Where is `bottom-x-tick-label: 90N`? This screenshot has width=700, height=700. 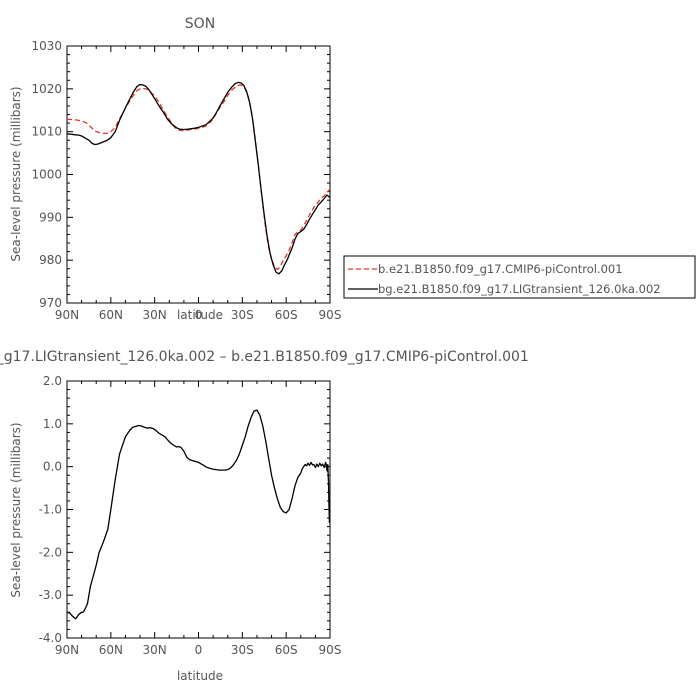
bottom-x-tick-label: 90N is located at coordinates (67, 650).